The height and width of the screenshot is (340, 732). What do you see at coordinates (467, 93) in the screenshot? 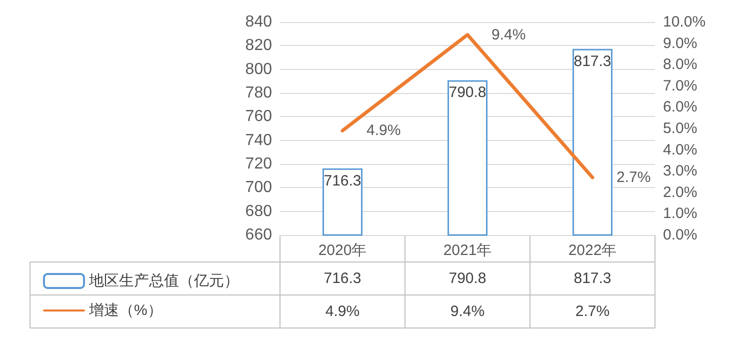
I see `text: 790.8` at bounding box center [467, 93].